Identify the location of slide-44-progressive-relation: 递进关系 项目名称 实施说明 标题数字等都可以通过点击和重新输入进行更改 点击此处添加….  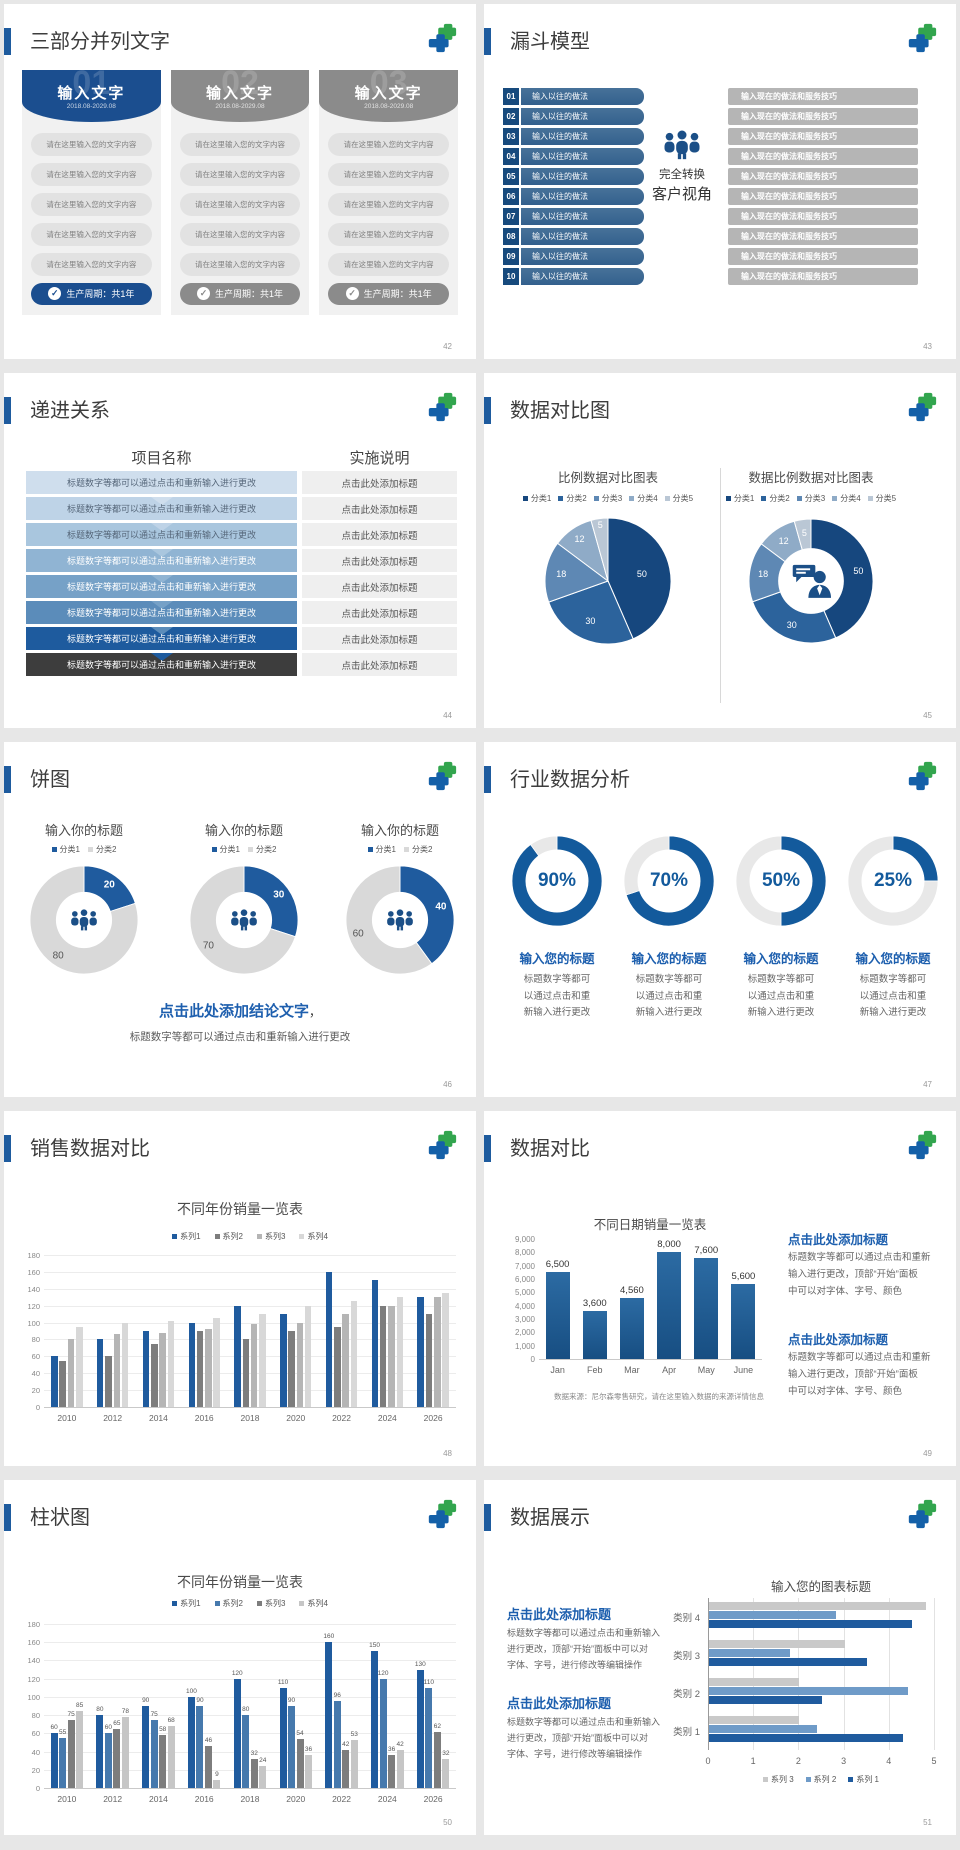
(240, 550).